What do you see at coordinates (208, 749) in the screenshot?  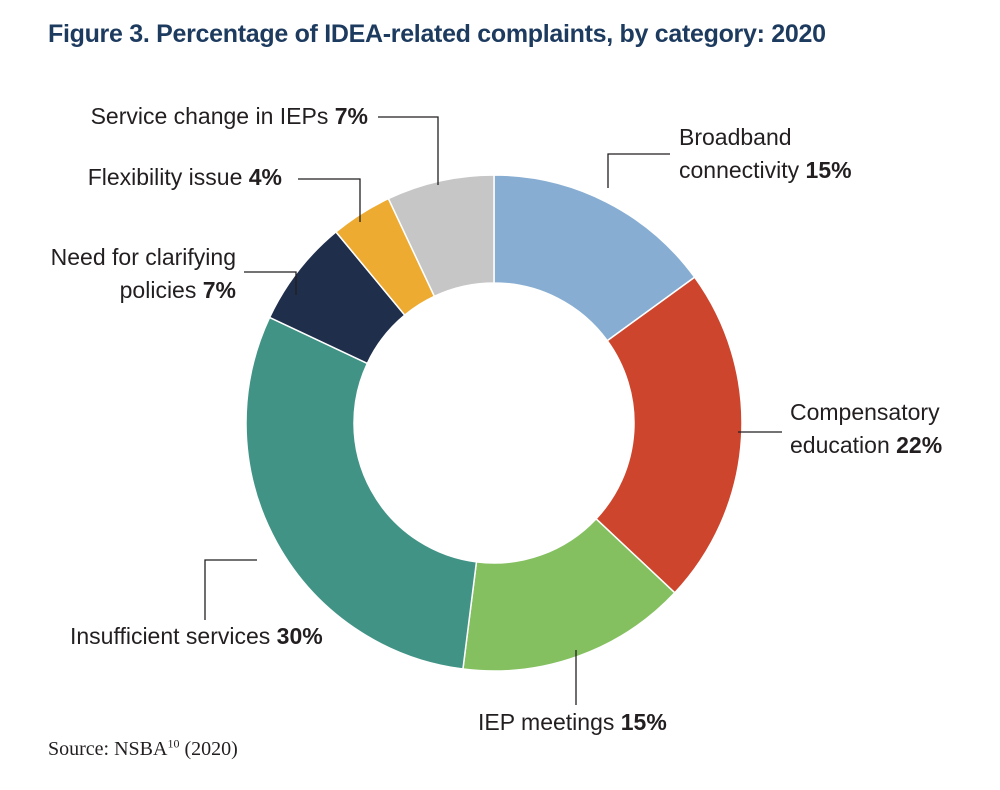 I see `source-year: (2020)` at bounding box center [208, 749].